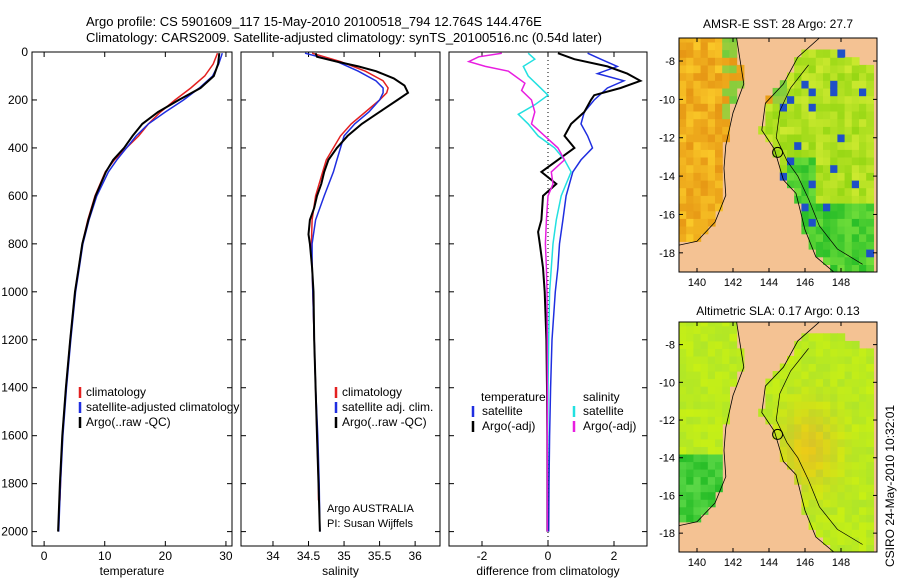  I want to click on legend-label: climatology, so click(372, 392).